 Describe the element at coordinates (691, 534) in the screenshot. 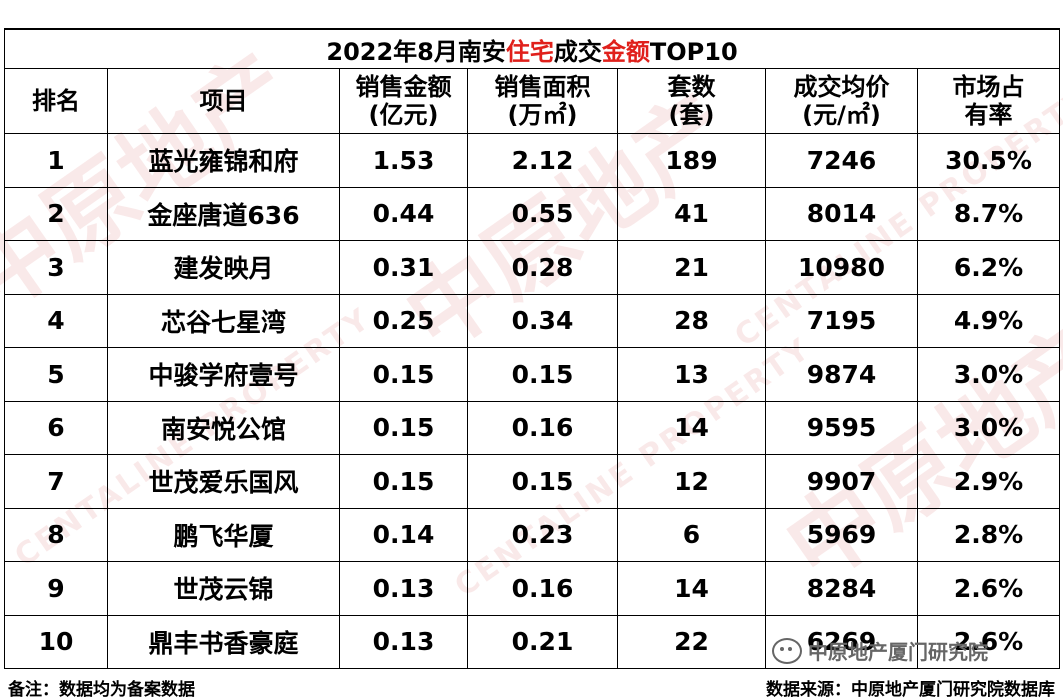

I see `units-cell: 6` at that location.